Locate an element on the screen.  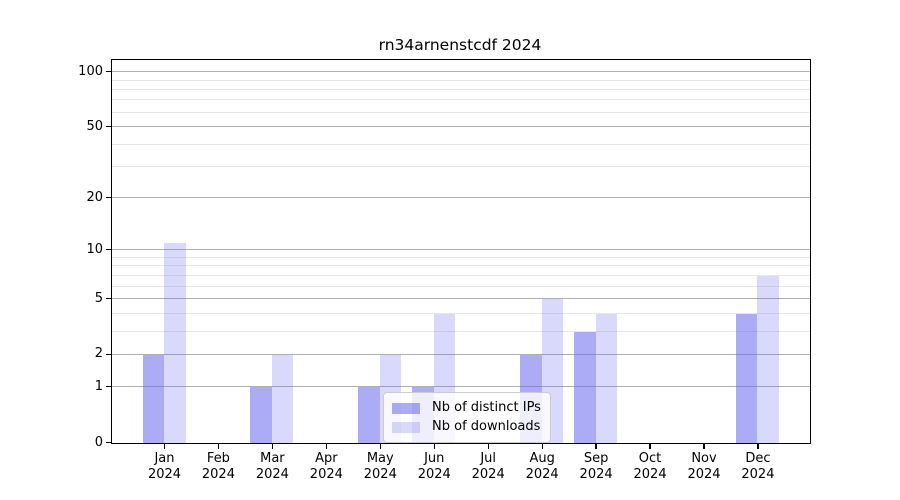
x-axis-label: Mar 2024 is located at coordinates (272, 466).